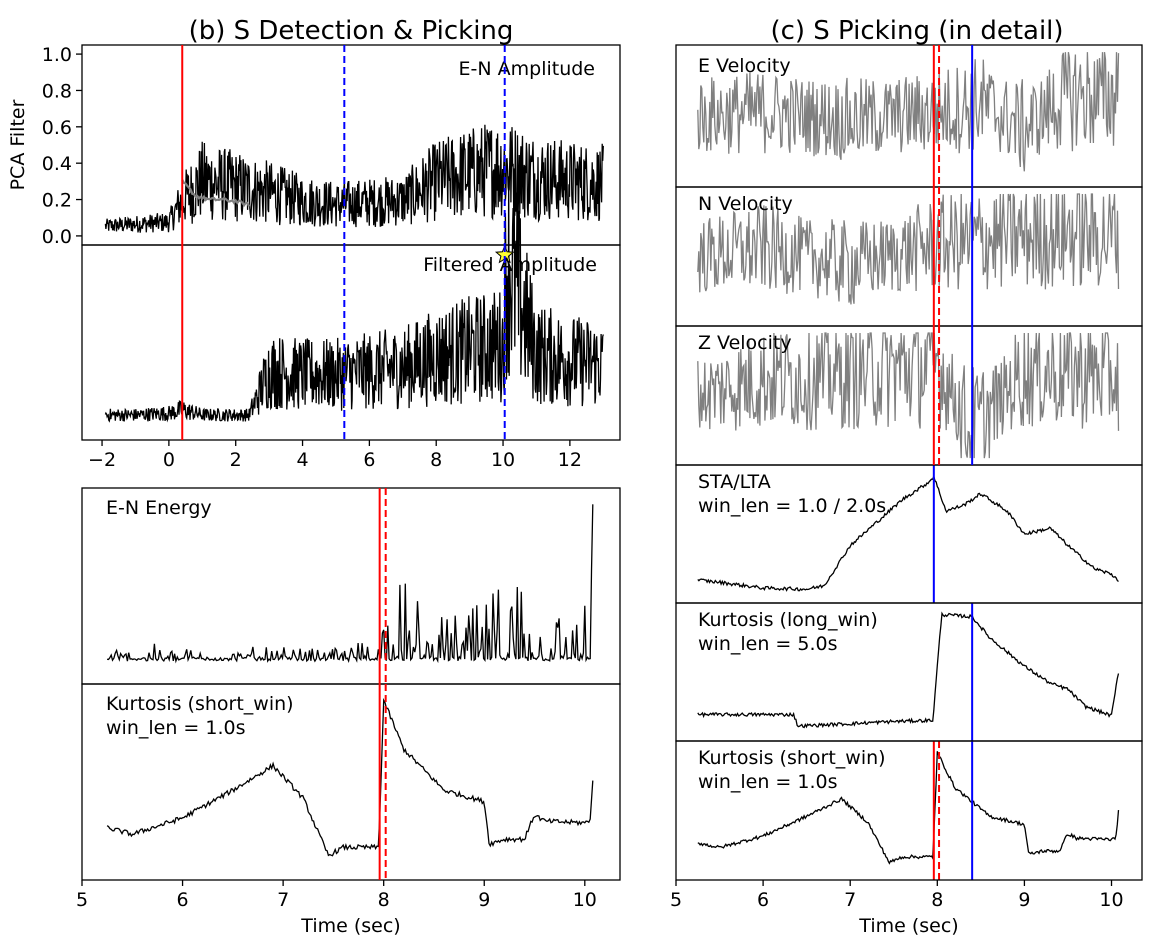 The width and height of the screenshot is (1174, 940). I want to click on y-tick-label: 0.2, so click(57, 201).